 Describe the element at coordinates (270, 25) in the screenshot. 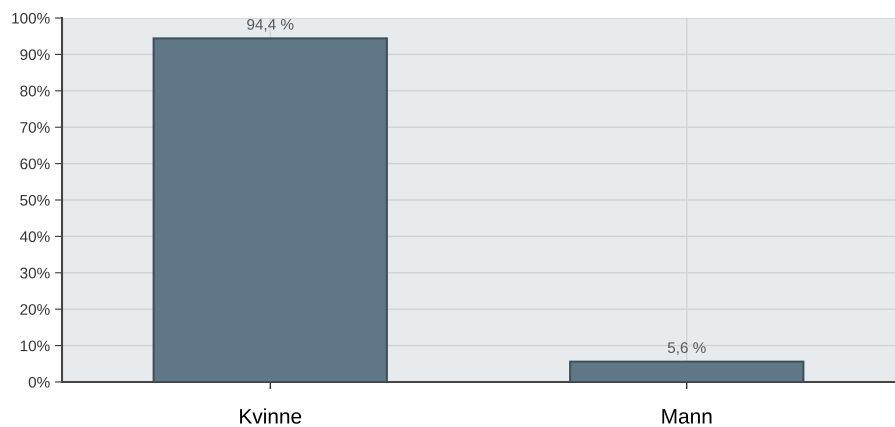

I see `data-label: 94,4 %` at that location.